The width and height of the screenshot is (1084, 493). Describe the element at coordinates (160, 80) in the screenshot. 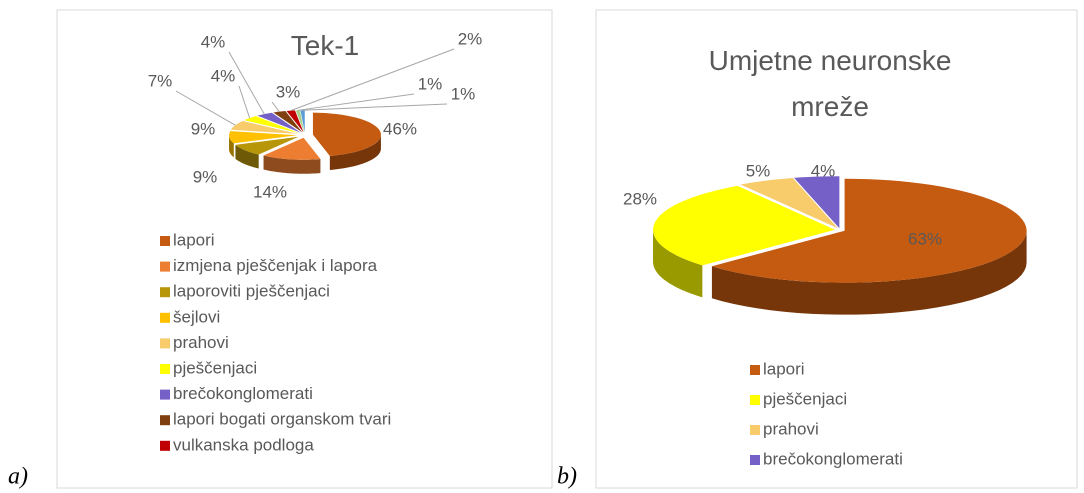

I see `data-label: 7%` at that location.